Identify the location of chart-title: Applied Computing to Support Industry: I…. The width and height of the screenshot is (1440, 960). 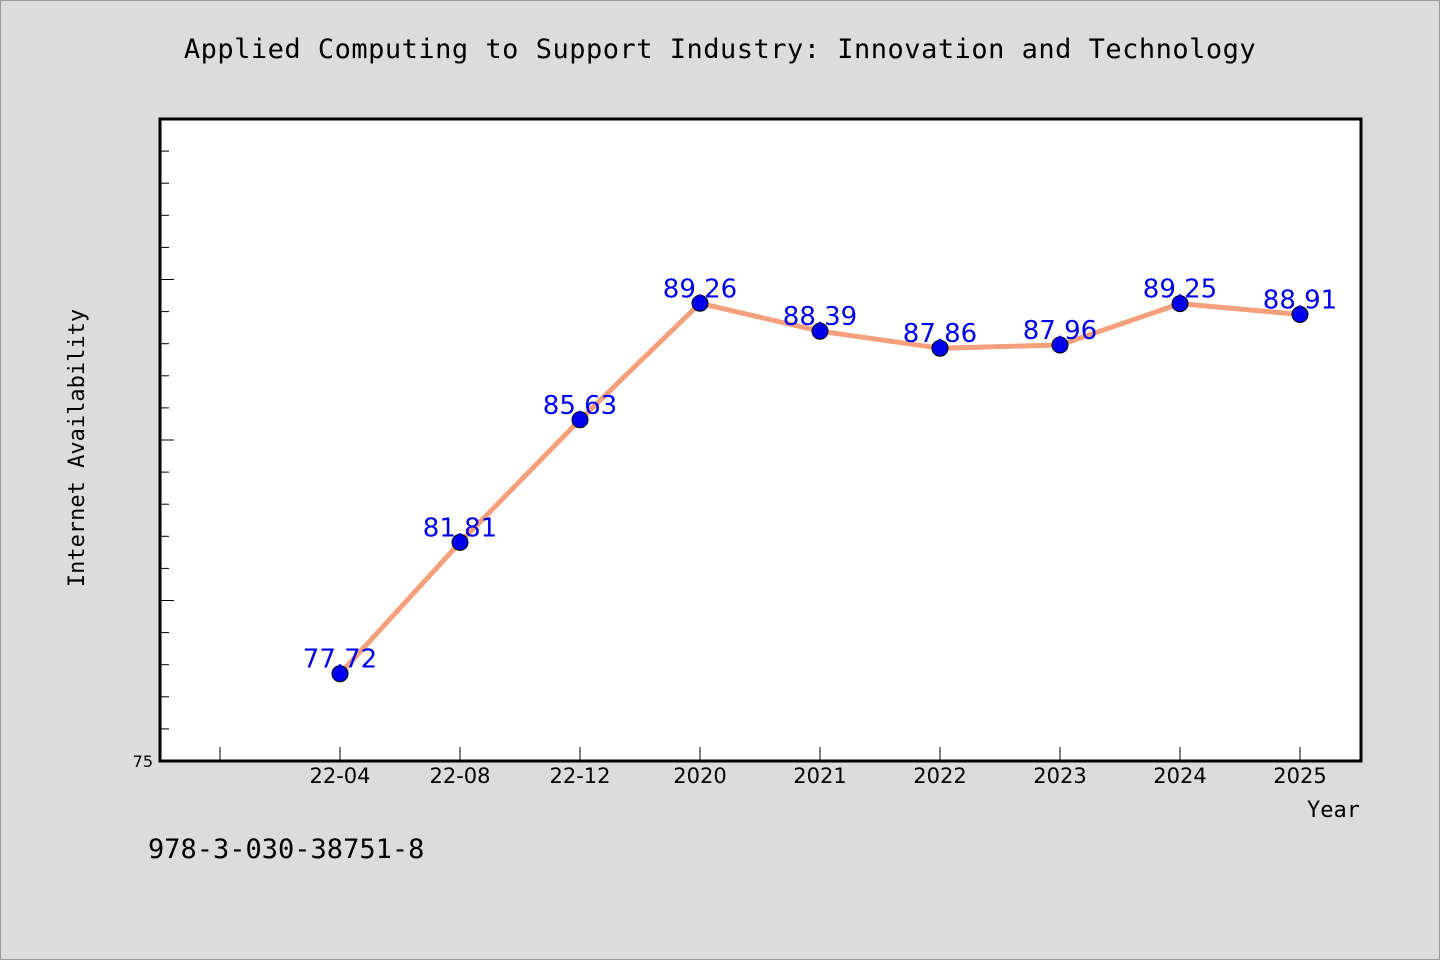
(720, 49).